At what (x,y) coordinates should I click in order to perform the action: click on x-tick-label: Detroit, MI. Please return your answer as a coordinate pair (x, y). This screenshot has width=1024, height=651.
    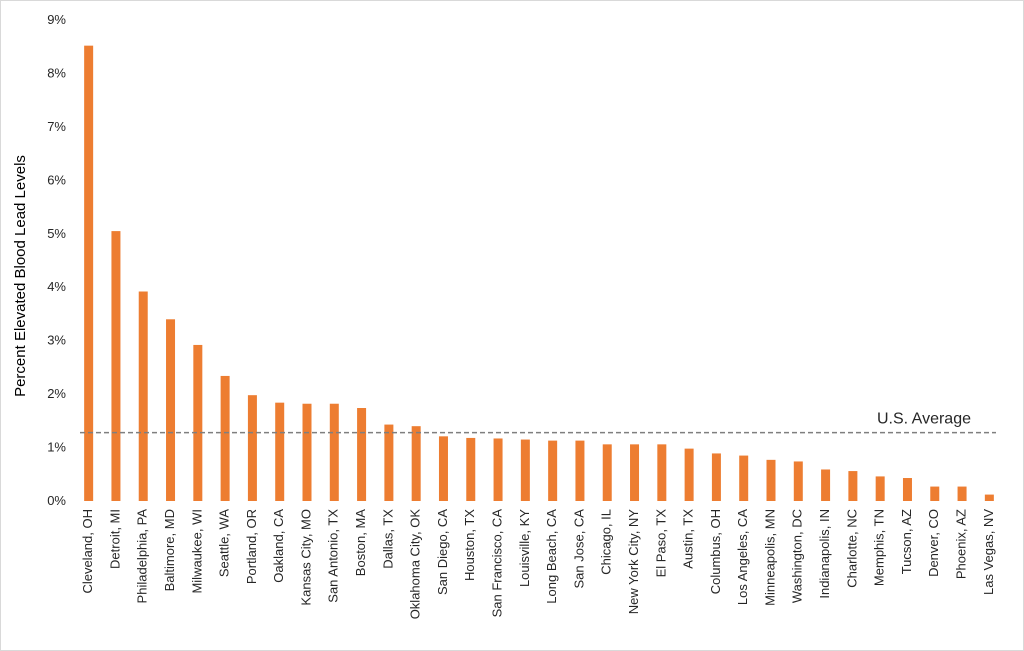
    Looking at the image, I should click on (114, 539).